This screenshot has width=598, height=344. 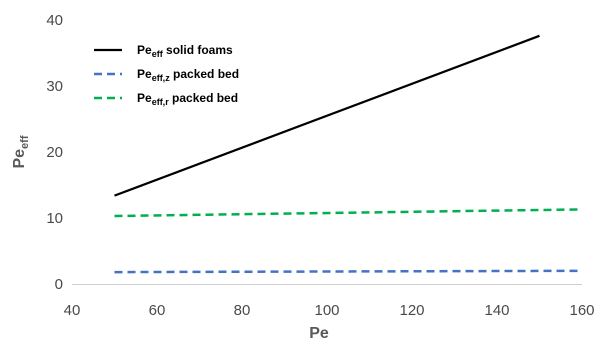 I want to click on x-tick-label: 40, so click(x=72, y=310).